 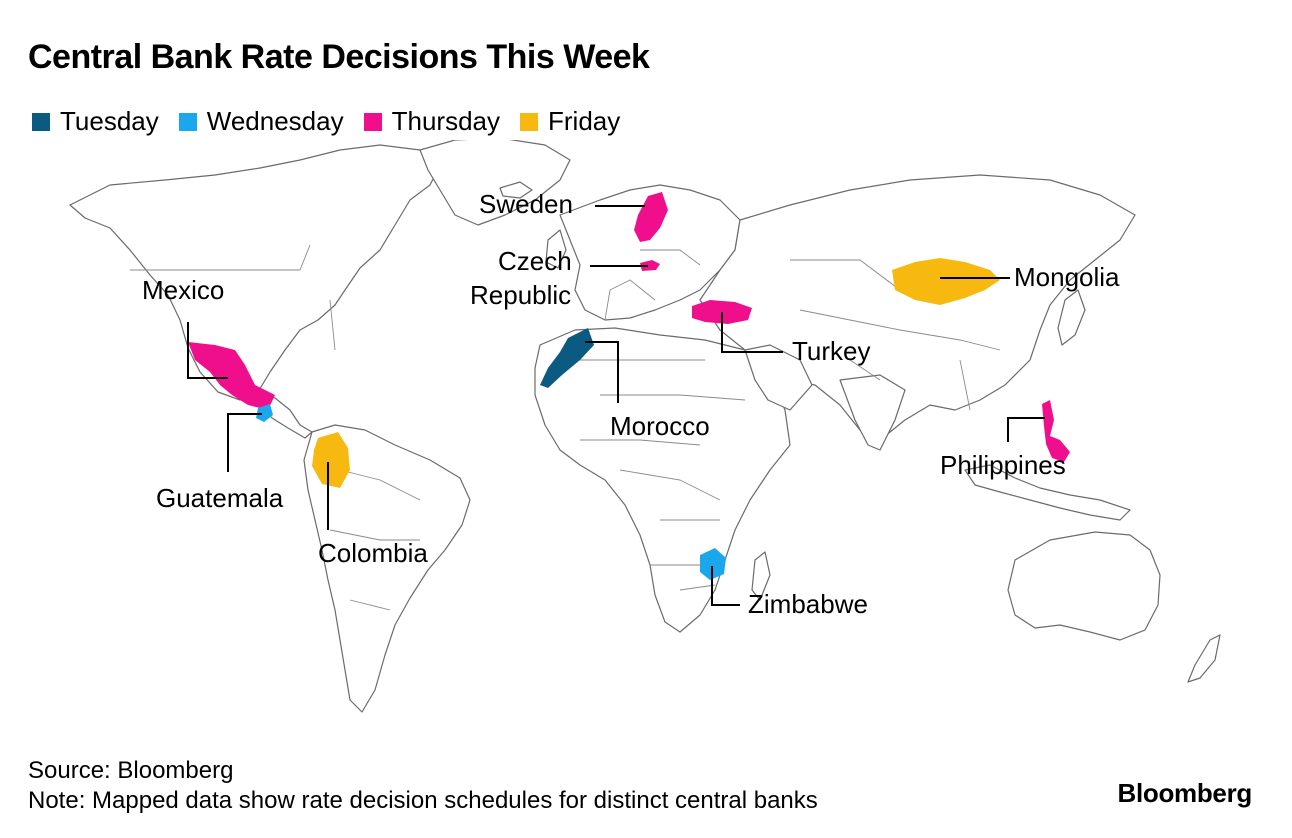 What do you see at coordinates (1003, 465) in the screenshot?
I see `label-philippines: Philippines` at bounding box center [1003, 465].